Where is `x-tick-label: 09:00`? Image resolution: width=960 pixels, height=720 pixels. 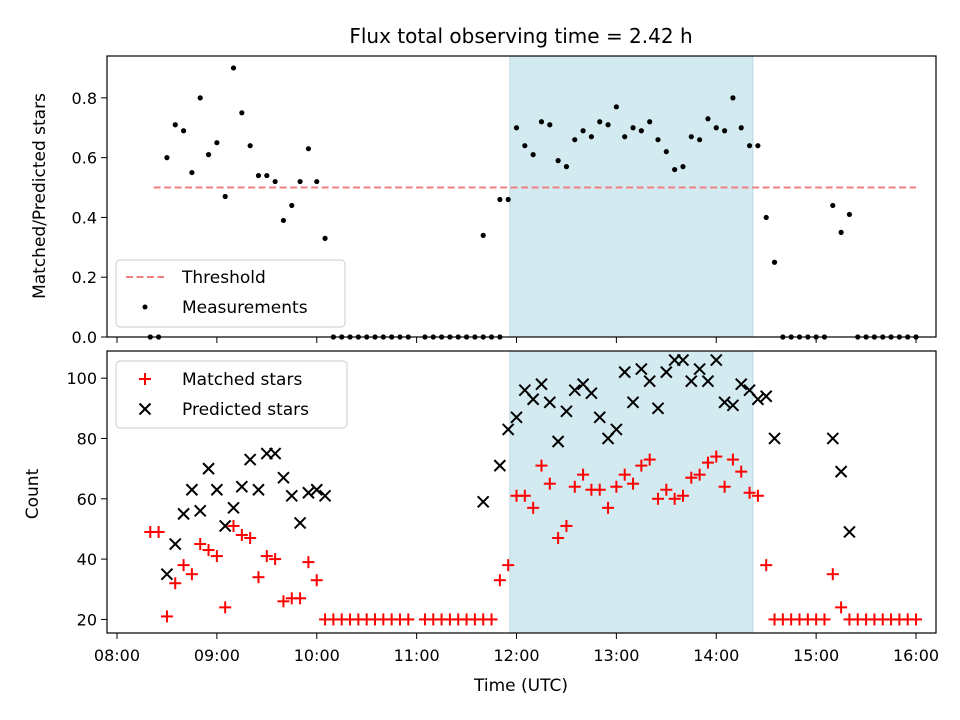 x-tick-label: 09:00 is located at coordinates (217, 655).